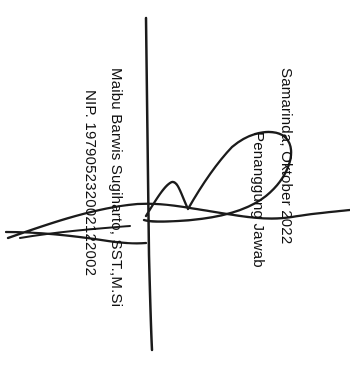 Image resolution: width=350 pixels, height=370 pixels. I want to click on signatory-name: Maibu Barwis Sugiharto, SST.,M.Si, so click(116, 188).